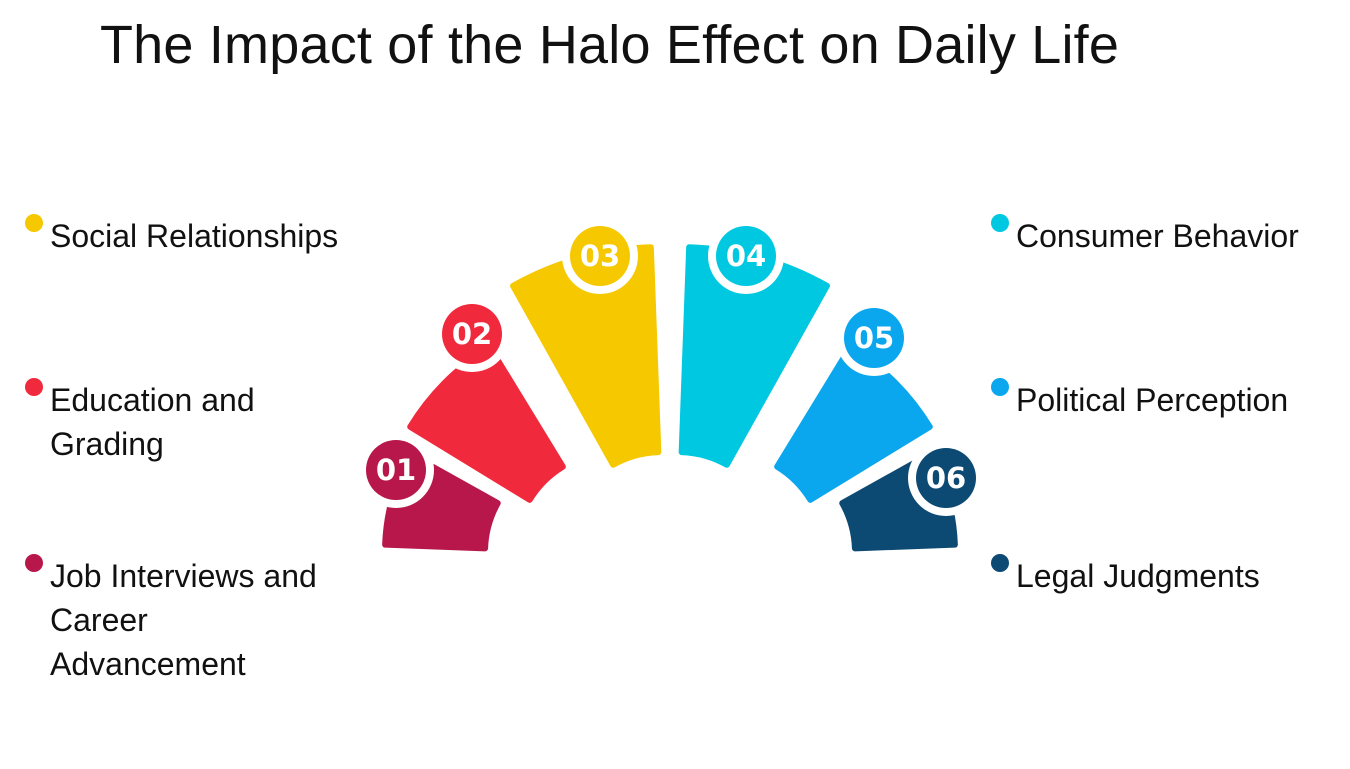 This screenshot has height=769, width=1350. What do you see at coordinates (1138, 576) in the screenshot?
I see `legend-label: Legal Judgments` at bounding box center [1138, 576].